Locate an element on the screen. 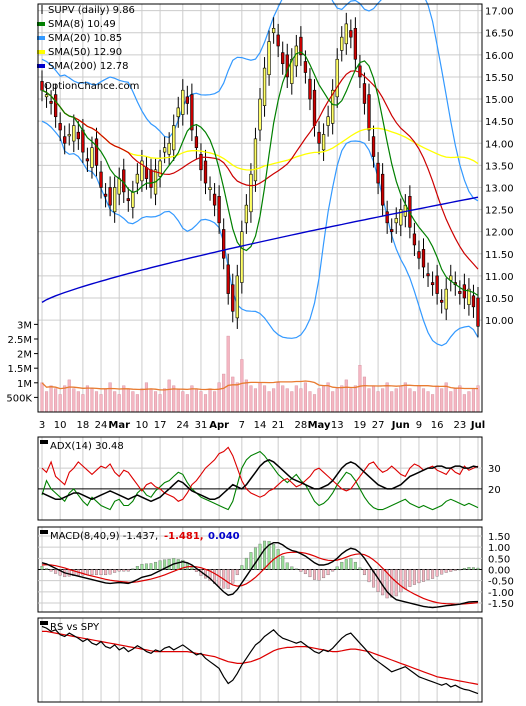 The image size is (526, 706). x-tick-label: Apr is located at coordinates (219, 425).